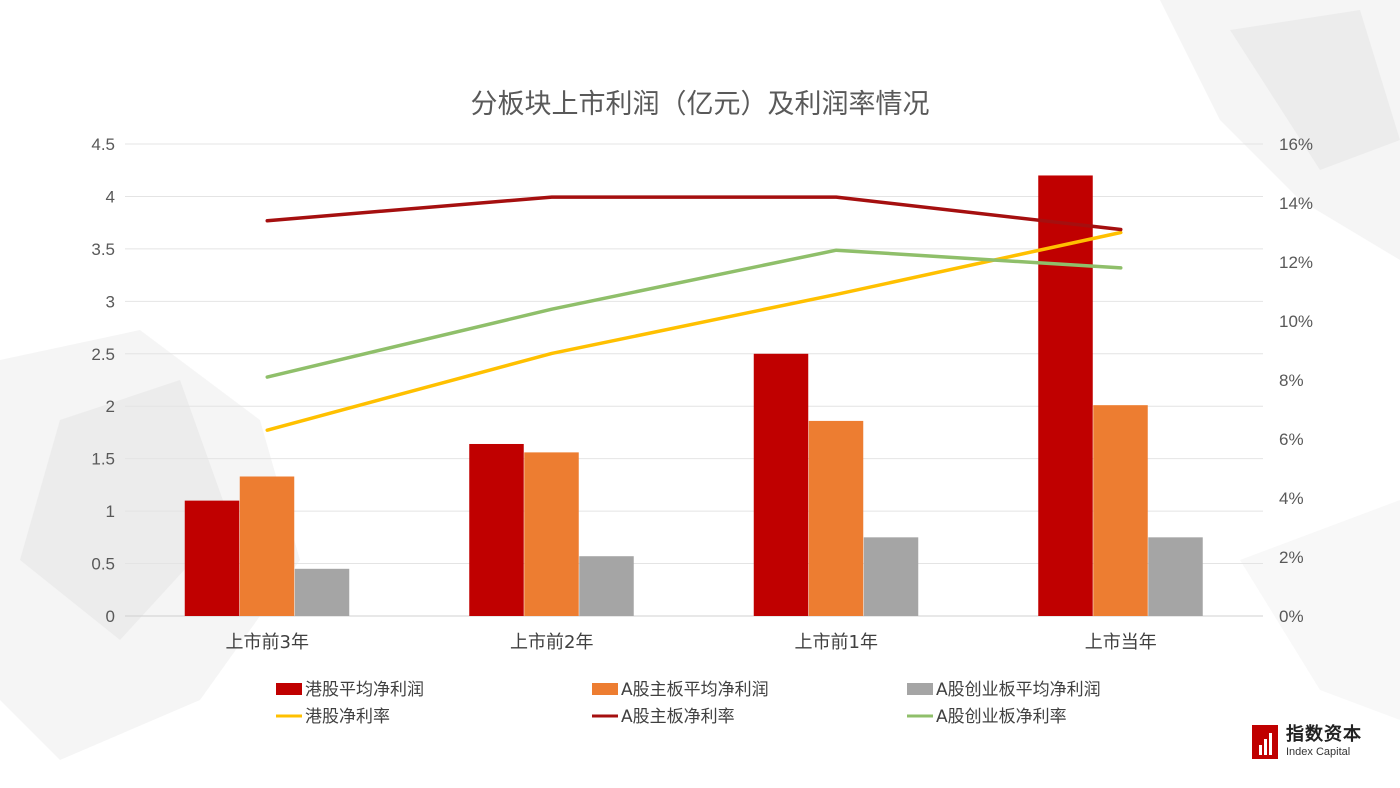  What do you see at coordinates (103, 354) in the screenshot?
I see `left-tick-label: 2.5` at bounding box center [103, 354].